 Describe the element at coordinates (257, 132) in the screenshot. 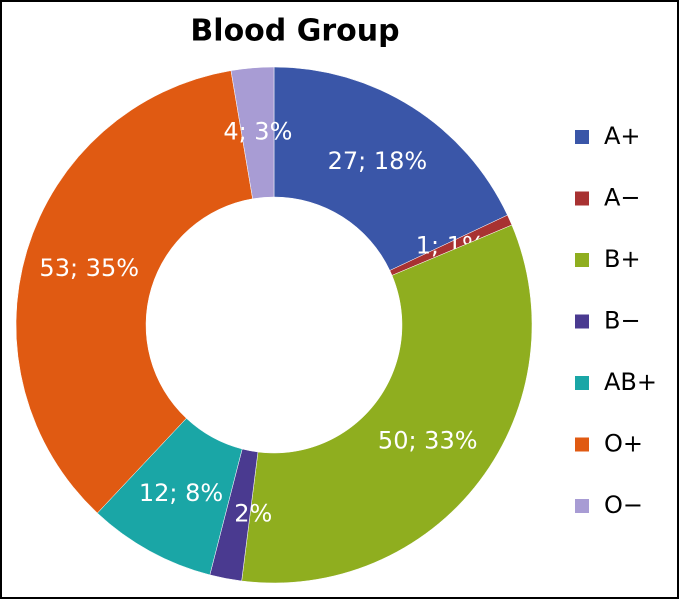

I see `data-label: 4; 3%` at that location.